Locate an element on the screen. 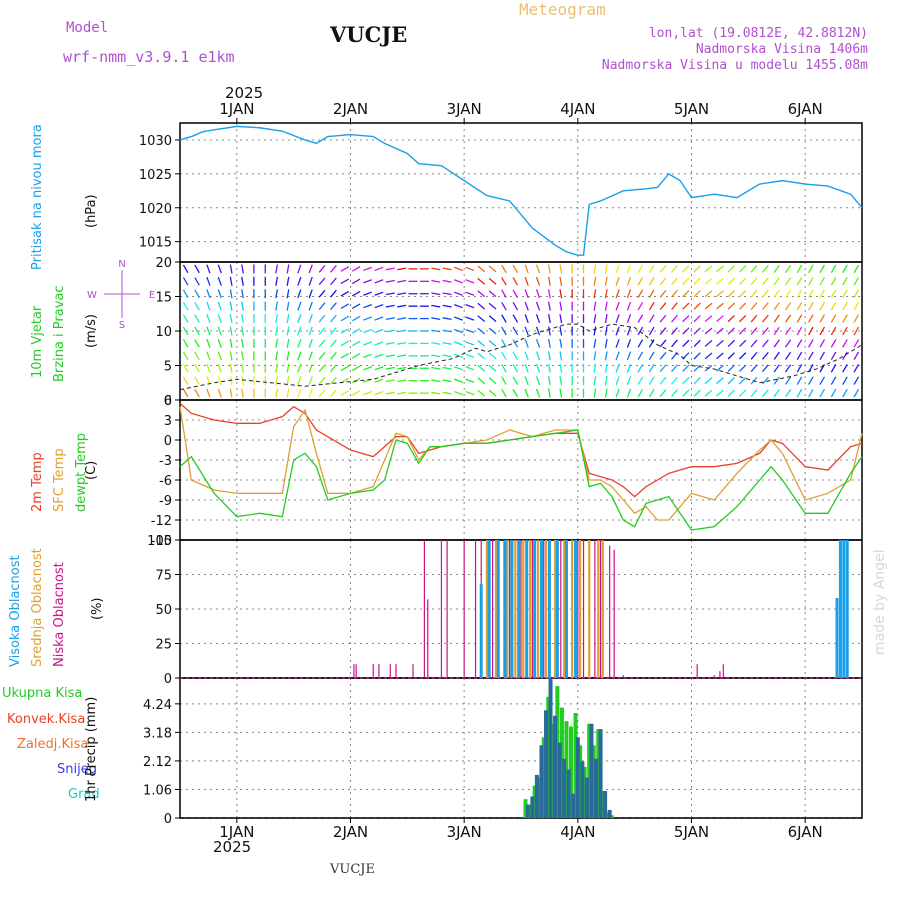 Image resolution: width=900 pixels, height=900 pixels. pressure-line is located at coordinates (521, 190).